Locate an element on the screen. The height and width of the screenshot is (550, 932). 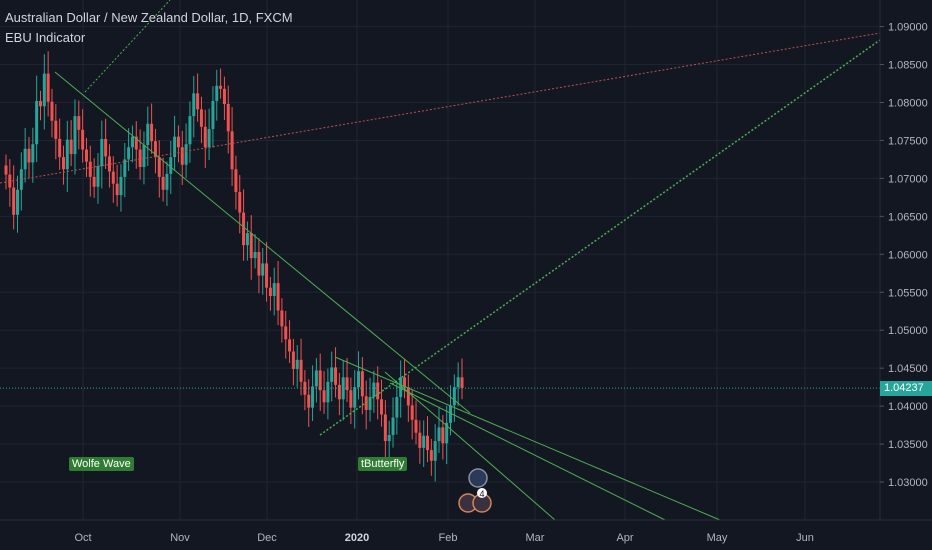
x-tick-label: Apr is located at coordinates (624, 538).